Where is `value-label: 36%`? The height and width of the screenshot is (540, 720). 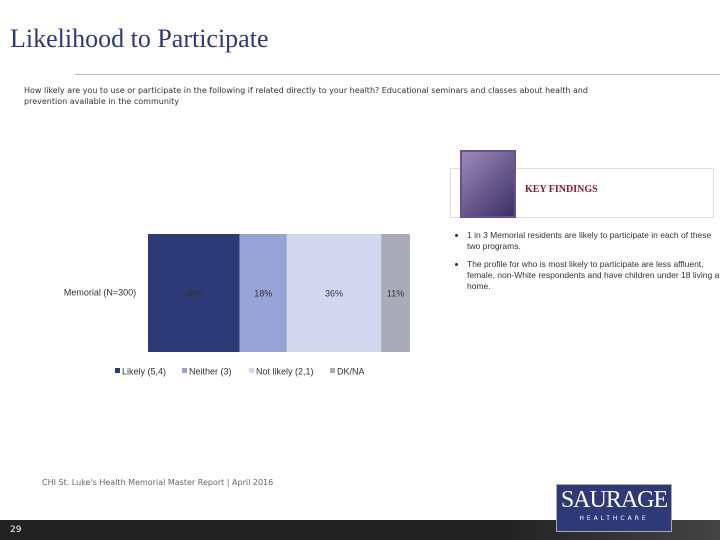
value-label: 36% is located at coordinates (334, 293).